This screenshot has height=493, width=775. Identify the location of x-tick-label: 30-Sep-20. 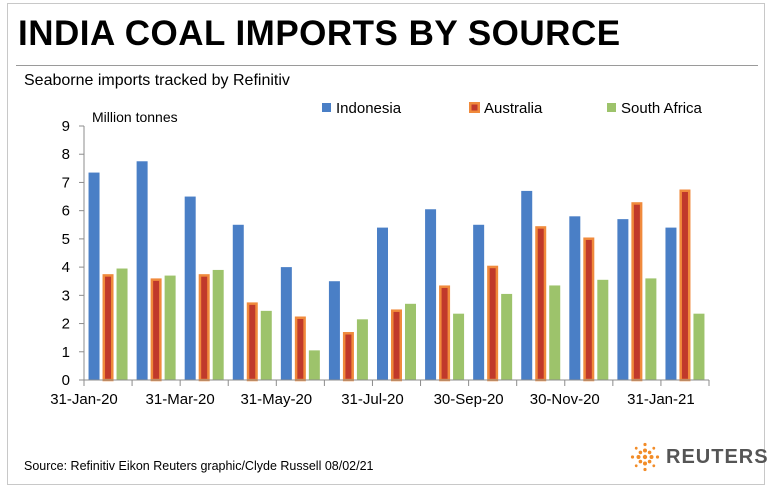
(469, 399).